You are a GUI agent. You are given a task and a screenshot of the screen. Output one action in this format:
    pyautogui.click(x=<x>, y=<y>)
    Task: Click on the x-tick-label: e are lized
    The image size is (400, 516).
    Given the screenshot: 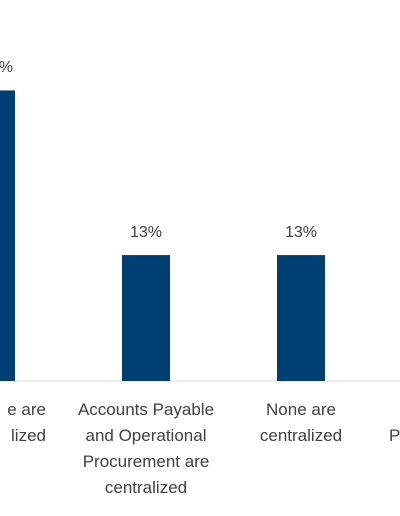 What is the action you would take?
    pyautogui.click(x=26, y=422)
    